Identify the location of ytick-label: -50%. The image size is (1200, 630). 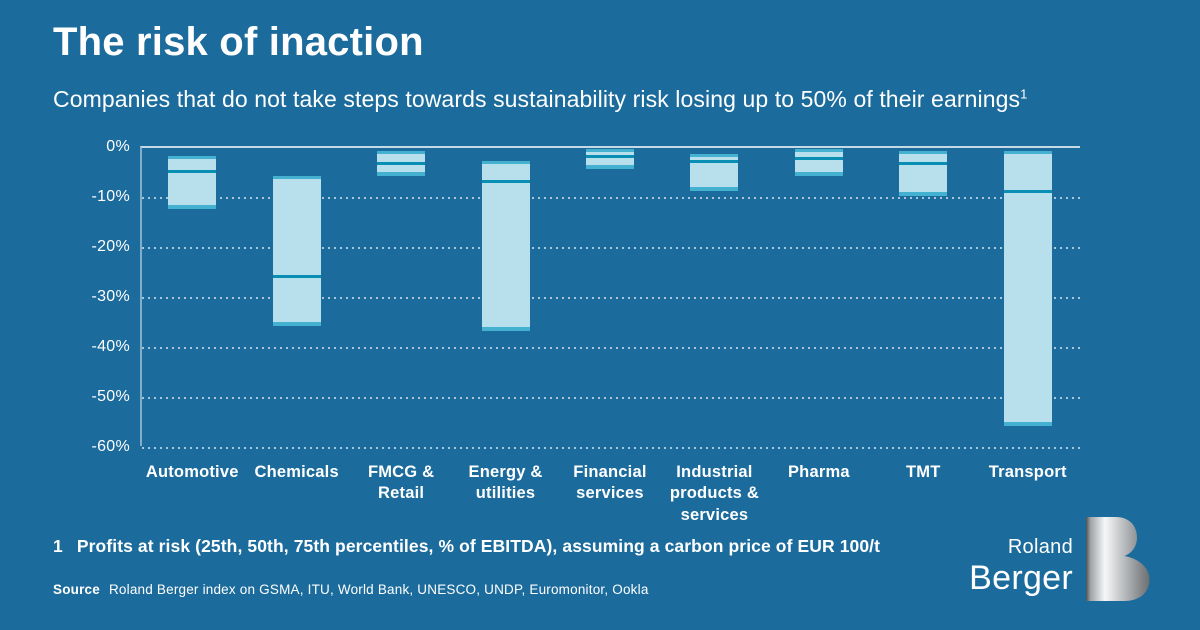
(110, 396).